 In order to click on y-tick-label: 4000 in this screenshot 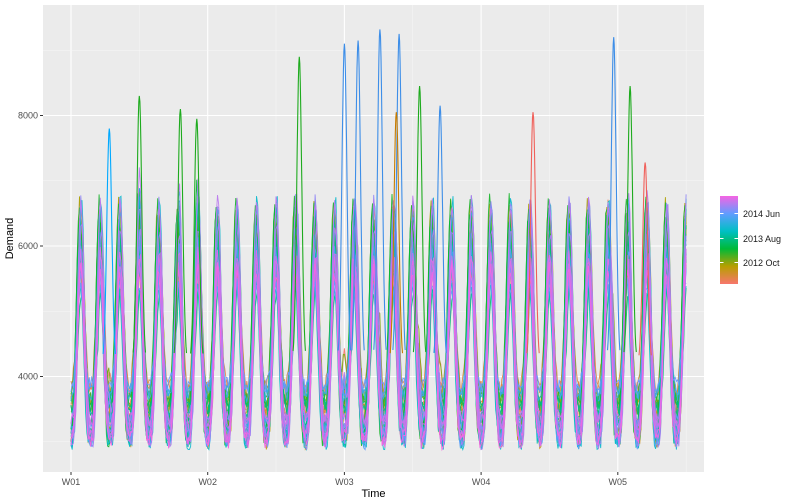, I will do `click(28, 377)`.